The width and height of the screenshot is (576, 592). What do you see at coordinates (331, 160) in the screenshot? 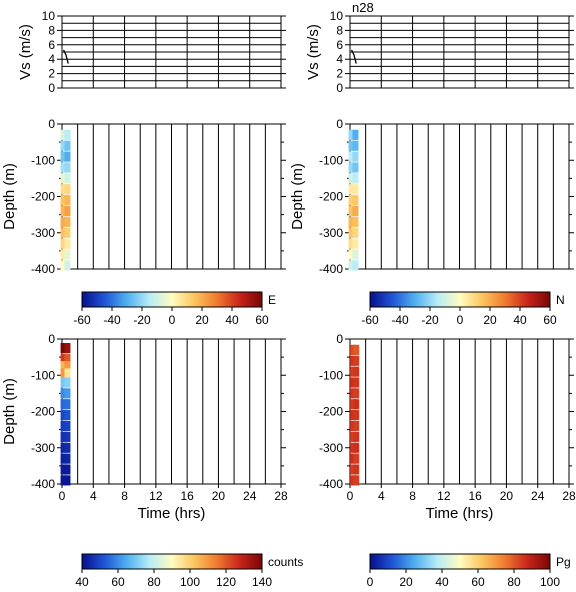
I see `y-tick-label: -100` at bounding box center [331, 160].